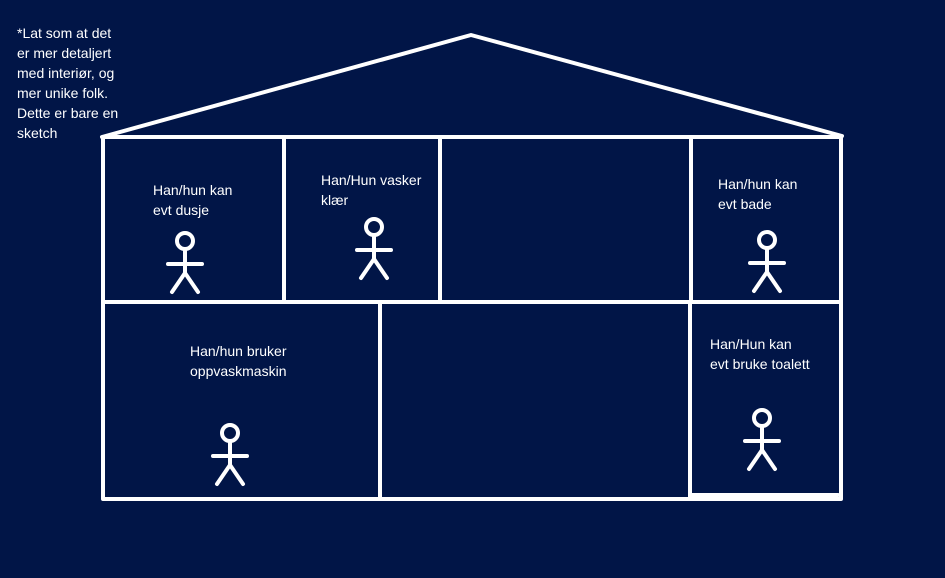 Image resolution: width=945 pixels, height=578 pixels. What do you see at coordinates (758, 194) in the screenshot?
I see `room-label-bath: Han/hun kan evt bade` at bounding box center [758, 194].